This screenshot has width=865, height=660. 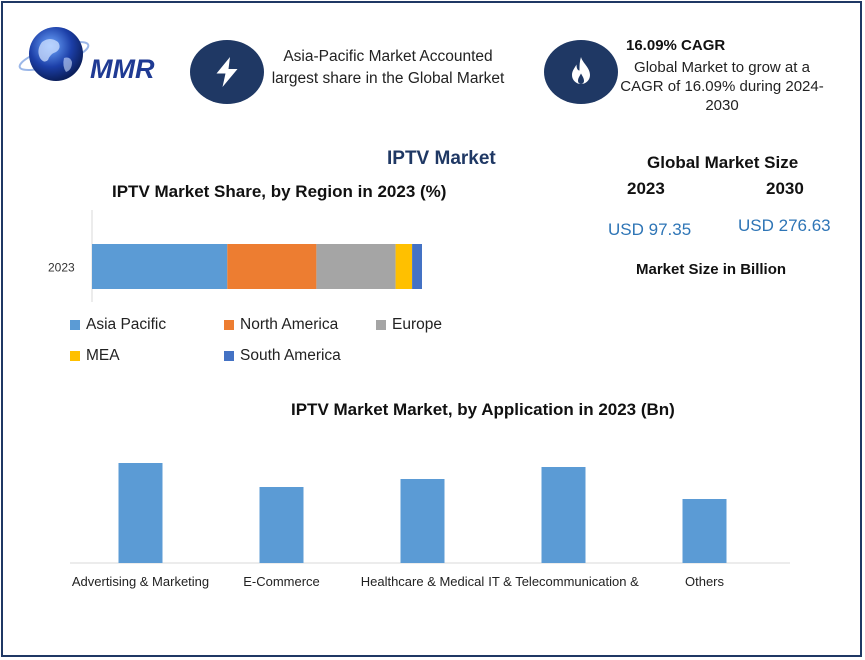 What do you see at coordinates (404, 266) in the screenshot?
I see `region-segment-mea` at bounding box center [404, 266].